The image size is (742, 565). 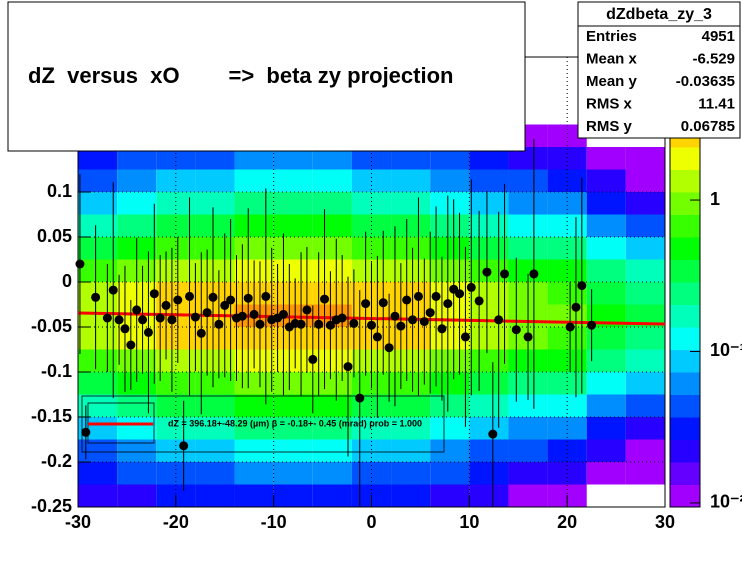 I want to click on x-tick-label: 0, so click(x=371, y=522).